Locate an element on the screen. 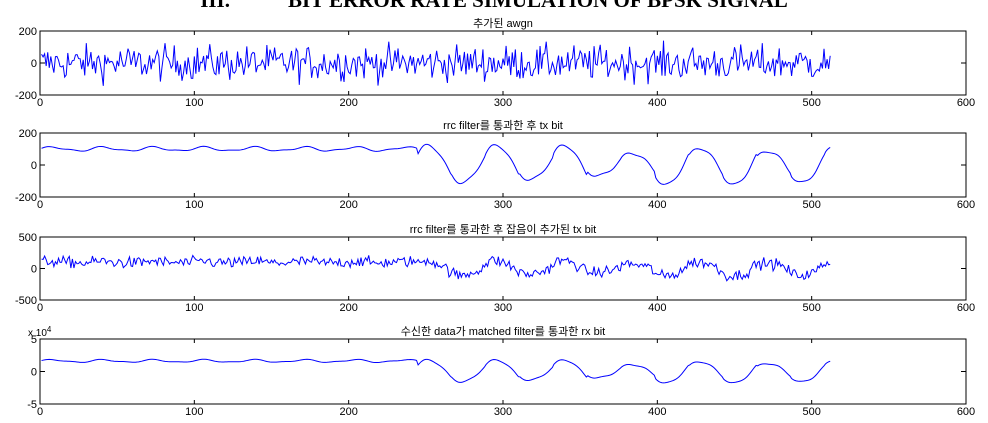 The width and height of the screenshot is (988, 423). subplot-title: rrc filter를 통과한 후 tx bit is located at coordinates (503, 125).